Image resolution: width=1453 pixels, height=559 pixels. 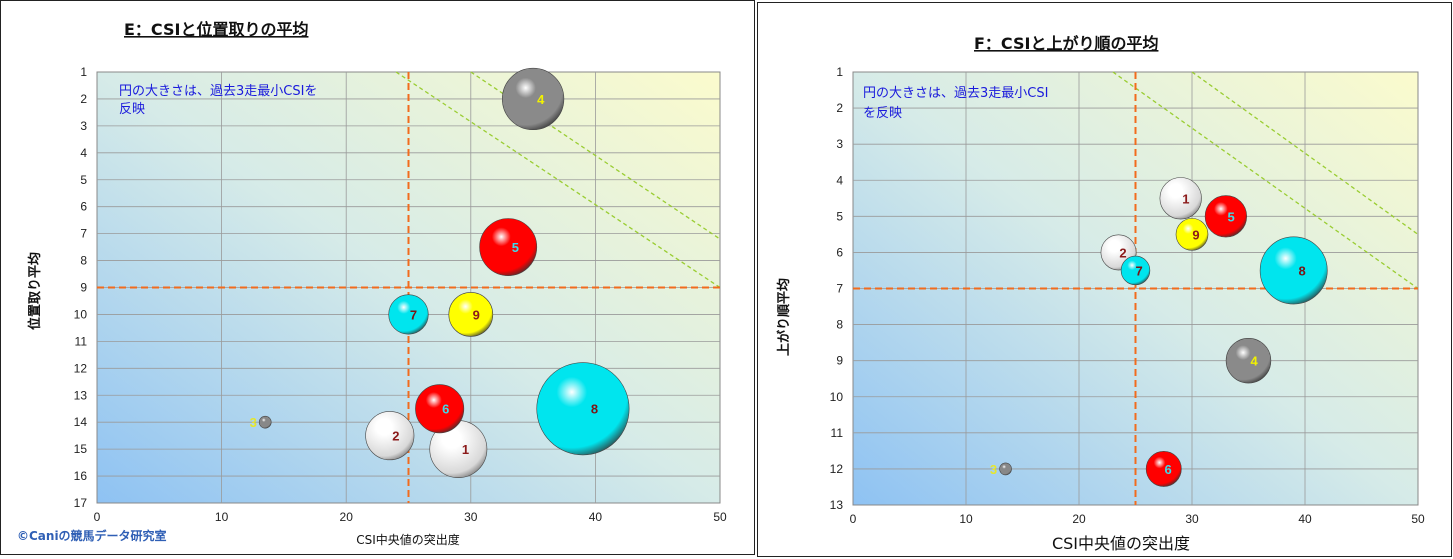 What do you see at coordinates (81, 503) in the screenshot?
I see `y-tick-label: 17` at bounding box center [81, 503].